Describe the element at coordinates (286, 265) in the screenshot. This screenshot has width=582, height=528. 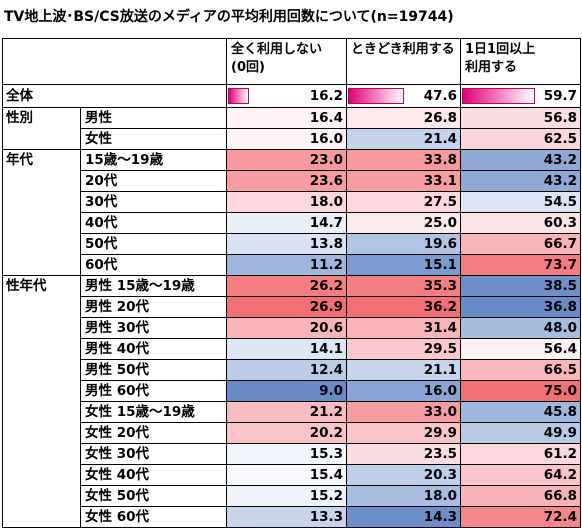
I see `value-cell: 11.2` at that location.